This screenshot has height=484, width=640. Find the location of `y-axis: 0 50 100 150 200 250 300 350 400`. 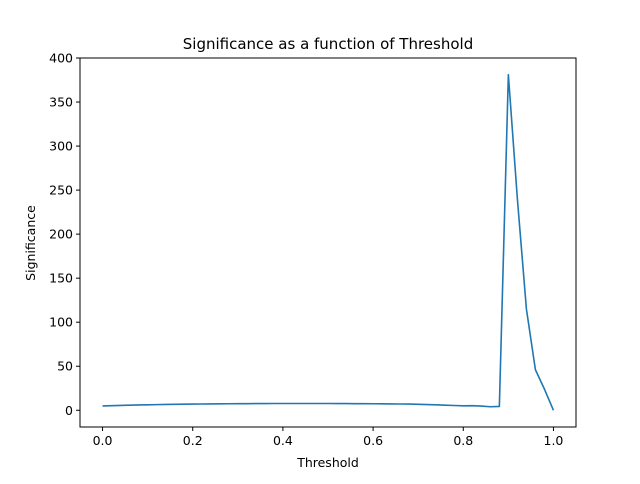

y-axis: 0 50 100 150 200 250 300 350 400 is located at coordinates (64, 234).